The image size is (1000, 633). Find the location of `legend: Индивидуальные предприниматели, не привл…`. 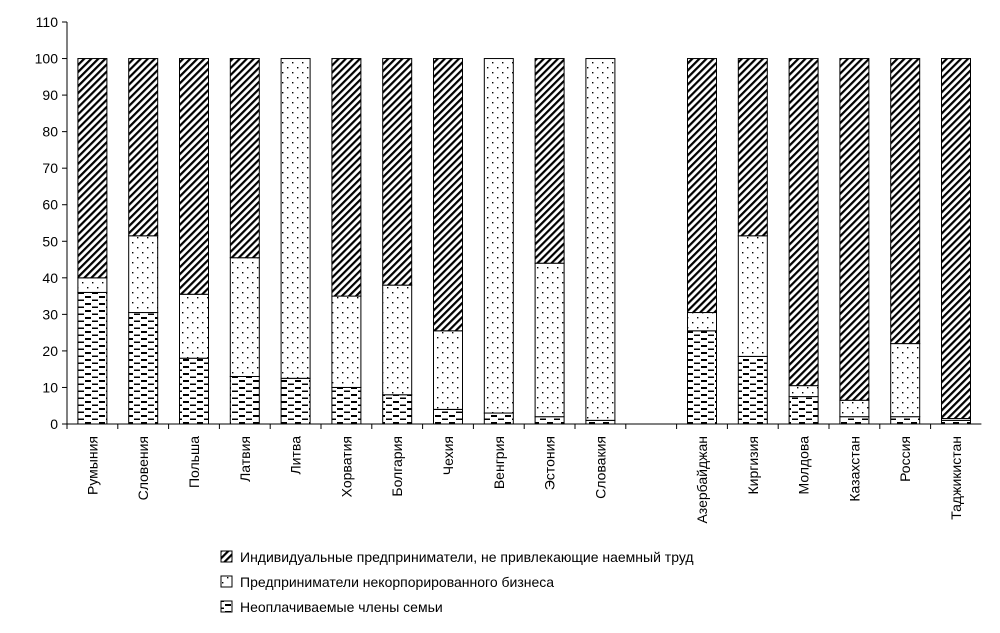

legend: Индивидуальные предприниматели, не привл… is located at coordinates (457, 582).